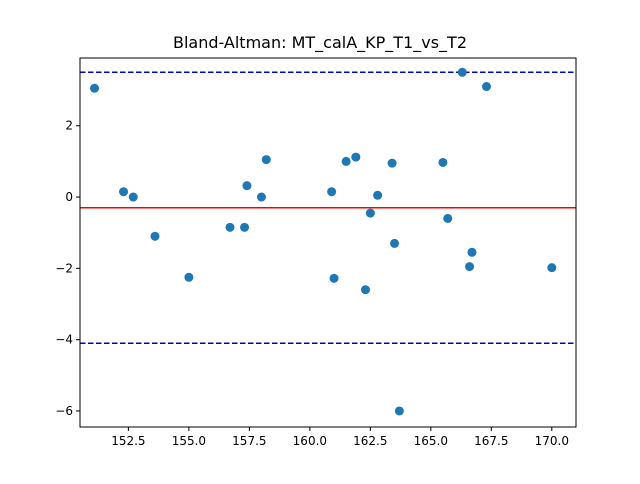 The image size is (640, 484). Describe the element at coordinates (370, 441) in the screenshot. I see `x-tick-label: 162.5` at that location.